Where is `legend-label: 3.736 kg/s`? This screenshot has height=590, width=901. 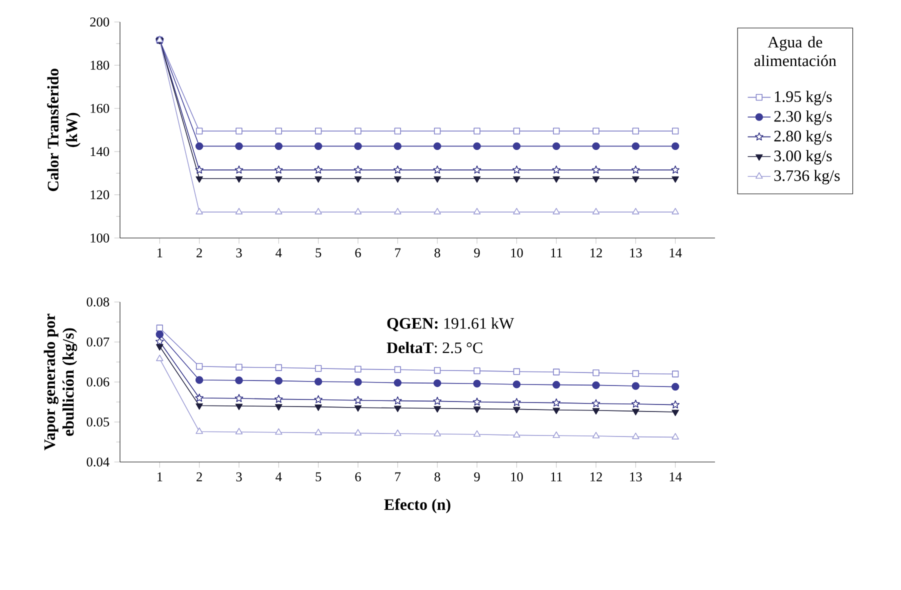
legend-label: 3.736 kg/s is located at coordinates (807, 177).